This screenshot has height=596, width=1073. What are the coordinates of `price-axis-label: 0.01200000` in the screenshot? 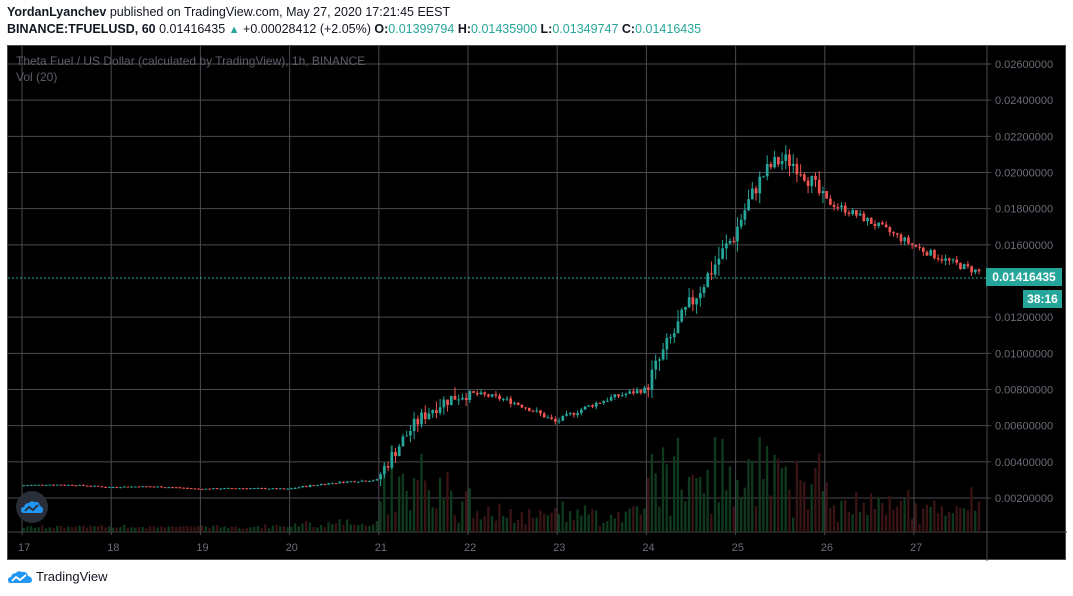 It's located at (1024, 318).